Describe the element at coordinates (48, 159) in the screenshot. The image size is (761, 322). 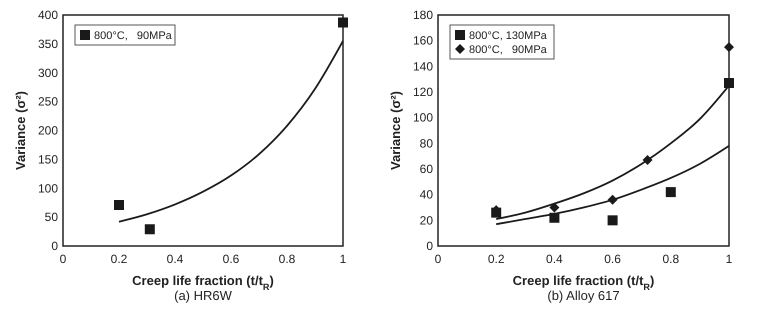
I see `y-tick-label: 150` at that location.